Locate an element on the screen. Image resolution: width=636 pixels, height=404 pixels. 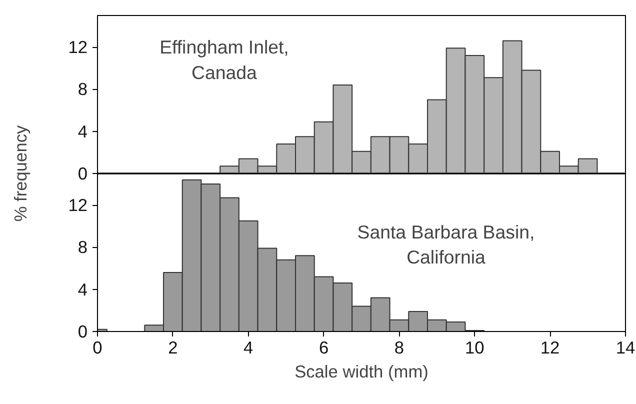
y-axis-title: % frequency is located at coordinates (20, 173).